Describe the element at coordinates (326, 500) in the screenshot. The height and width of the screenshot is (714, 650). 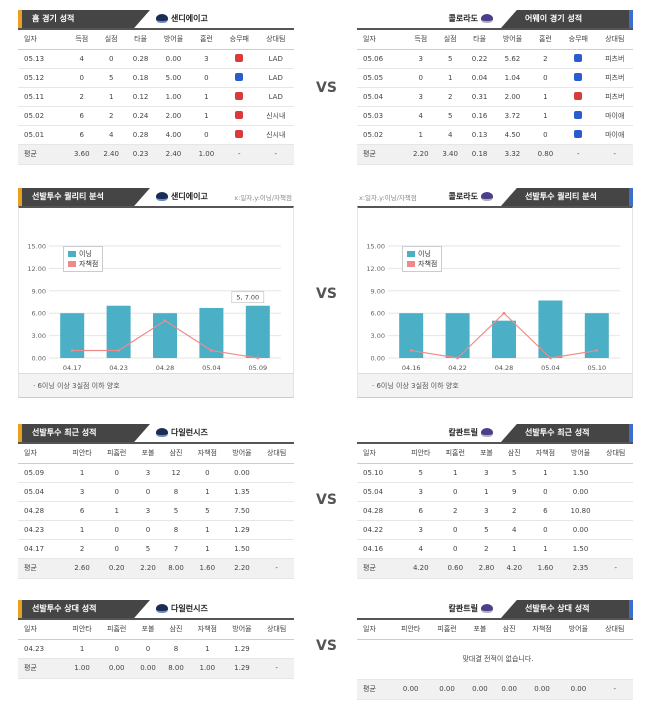
I see `vs-label: VS` at that location.